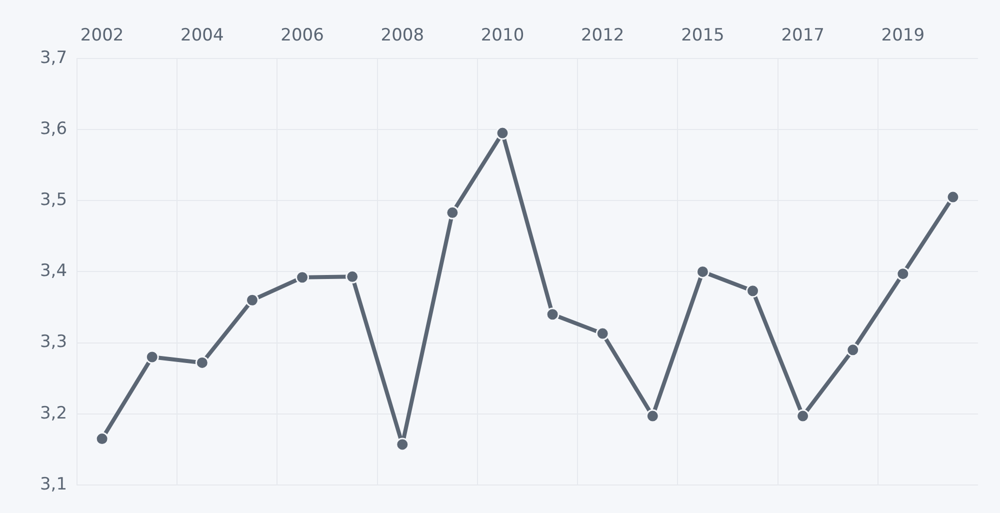 Image resolution: width=1000 pixels, height=513 pixels. What do you see at coordinates (802, 36) in the screenshot?
I see `x-tick-label: 2017` at bounding box center [802, 36].